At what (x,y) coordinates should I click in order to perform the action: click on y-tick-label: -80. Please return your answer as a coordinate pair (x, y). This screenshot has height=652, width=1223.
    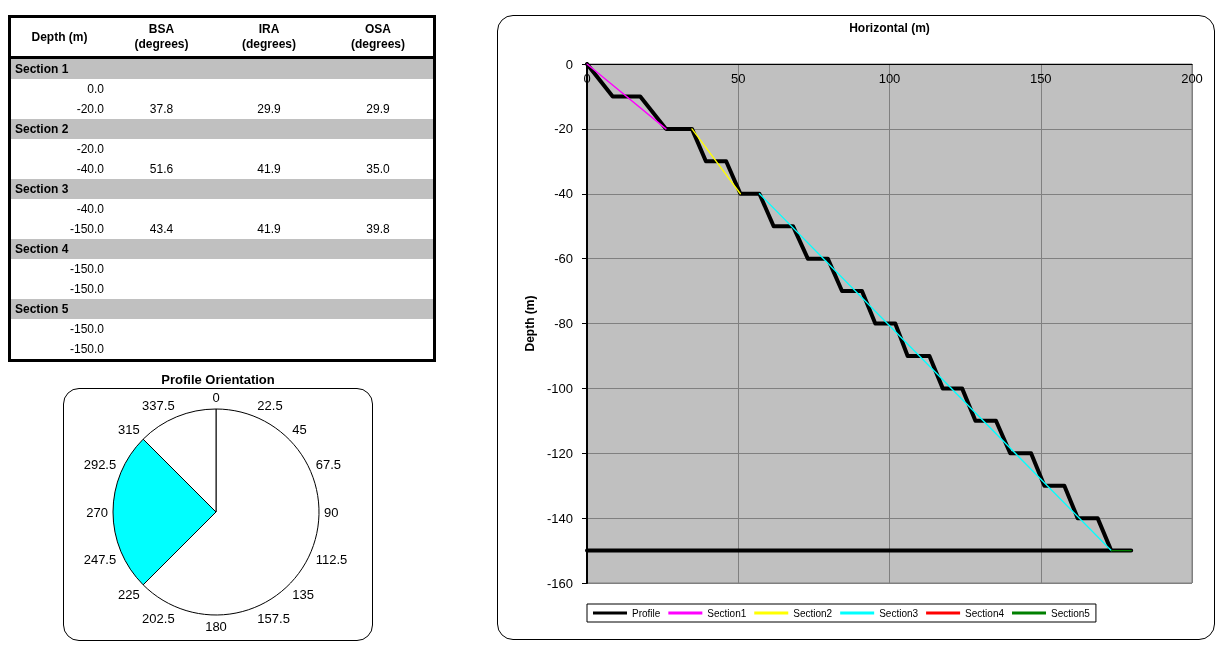
    Looking at the image, I should click on (563, 323).